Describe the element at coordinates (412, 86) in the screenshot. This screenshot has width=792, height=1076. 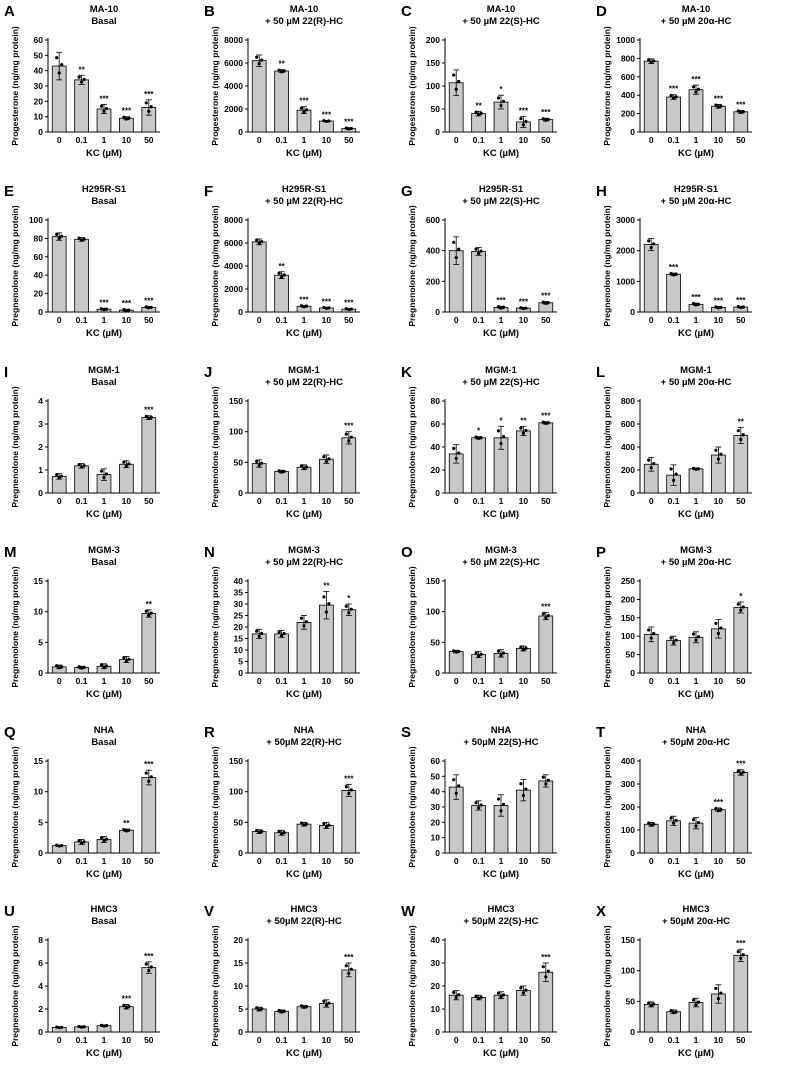
I see `y-axis-label: Progesterone (ng/mg protein)` at that location.